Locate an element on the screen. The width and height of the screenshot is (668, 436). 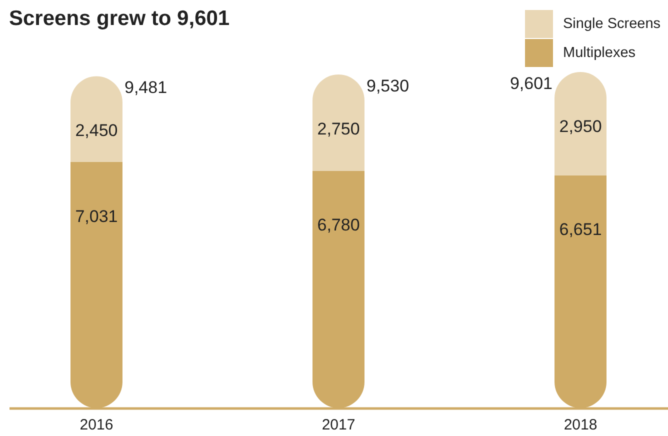
x-tick-label: 2017 is located at coordinates (339, 425).